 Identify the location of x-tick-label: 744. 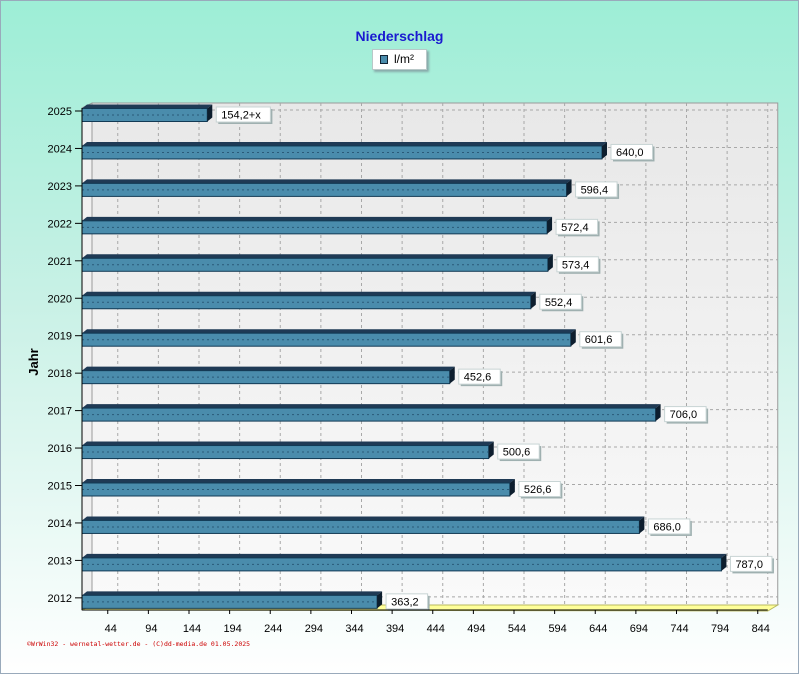
(679, 629).